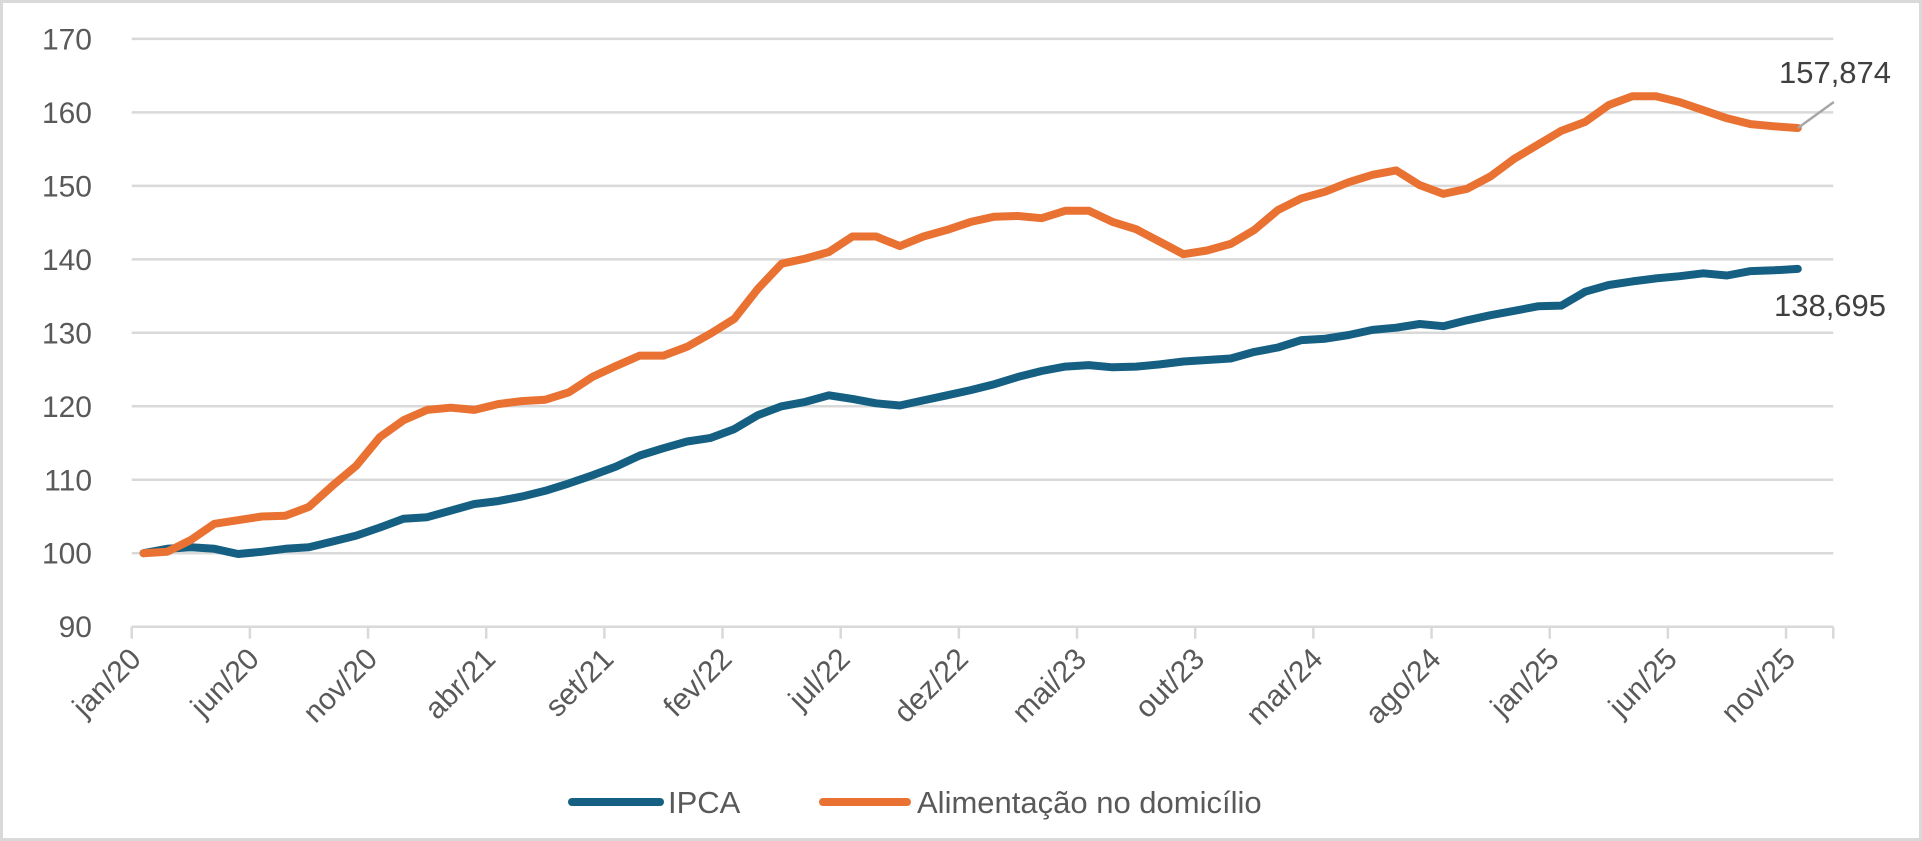 The height and width of the screenshot is (841, 1922). What do you see at coordinates (1049, 685) in the screenshot?
I see `x-tick-label: mai/23` at bounding box center [1049, 685].